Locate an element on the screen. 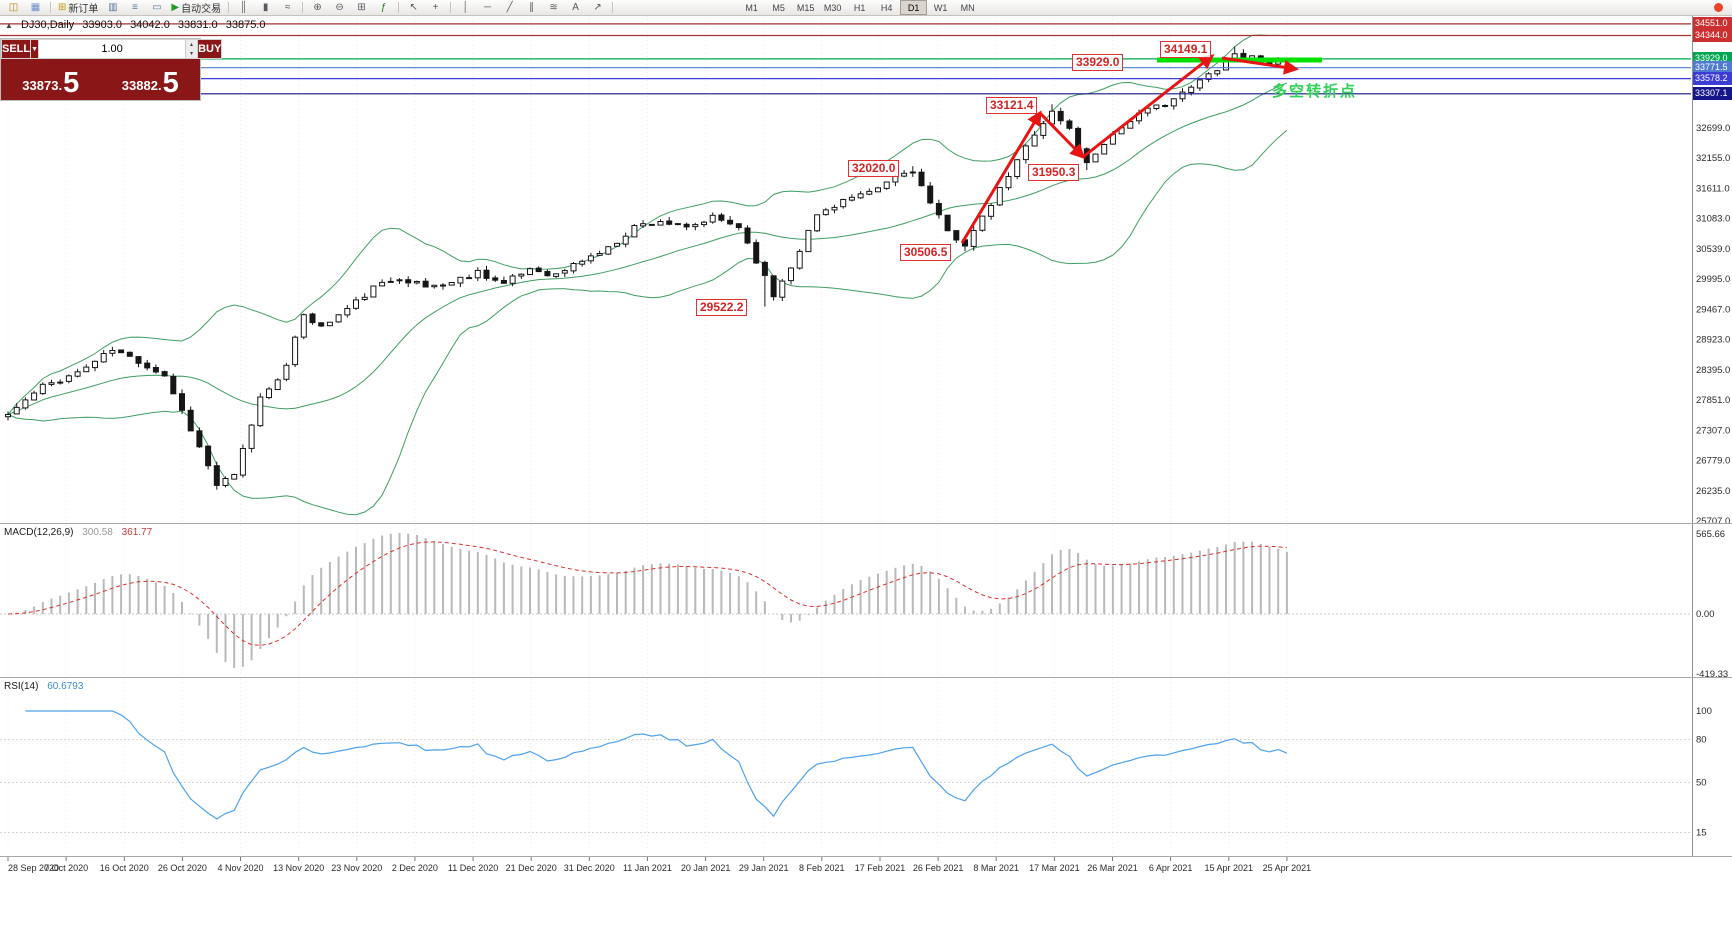 This screenshot has width=1732, height=940. svg-text: 16 Oct 2020 is located at coordinates (124, 868).